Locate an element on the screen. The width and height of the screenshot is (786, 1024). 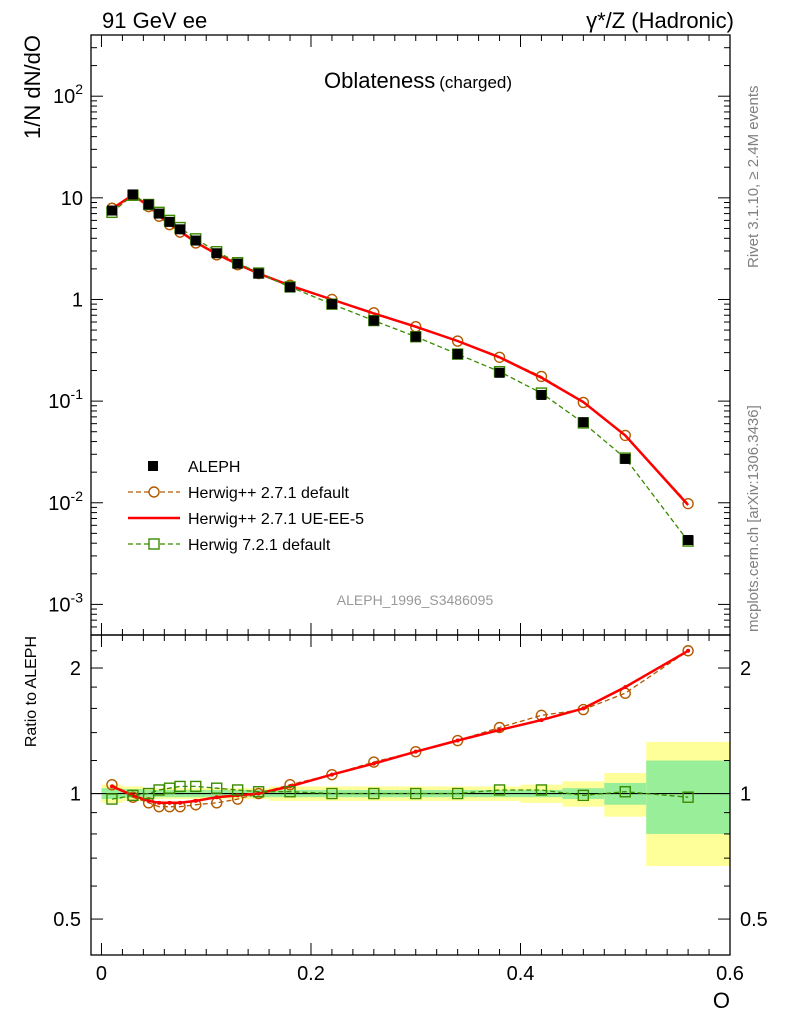
x-axis-label: O is located at coordinates (721, 1000).